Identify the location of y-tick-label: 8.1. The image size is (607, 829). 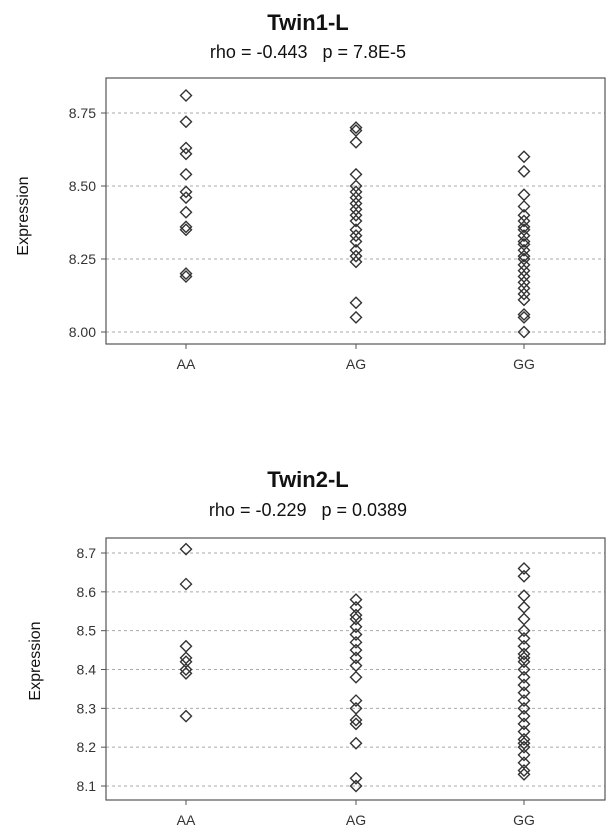
(87, 786).